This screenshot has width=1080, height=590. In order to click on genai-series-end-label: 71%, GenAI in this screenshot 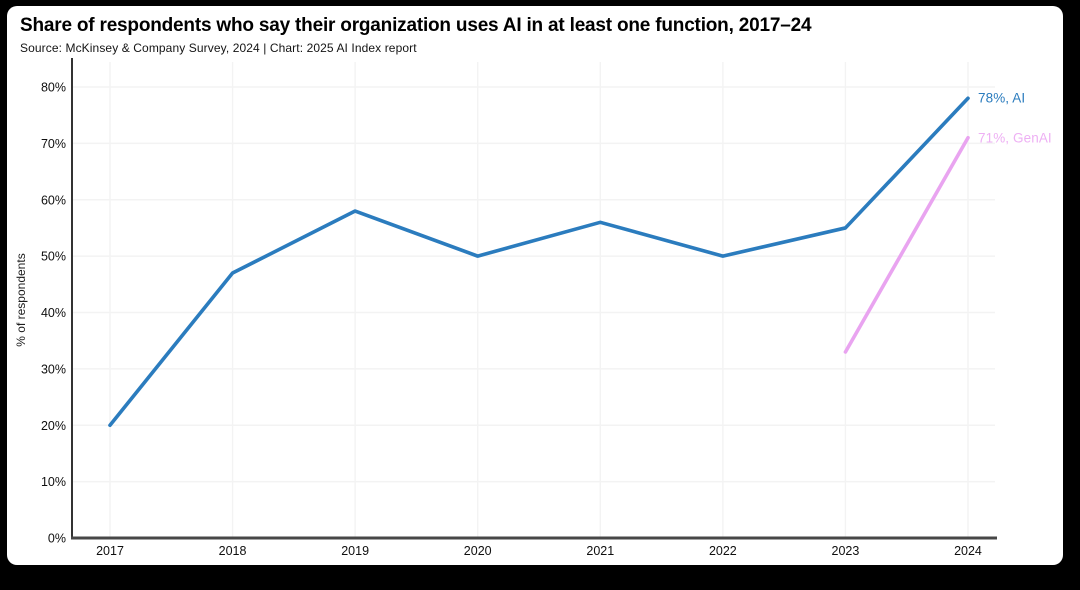, I will do `click(1014, 138)`.